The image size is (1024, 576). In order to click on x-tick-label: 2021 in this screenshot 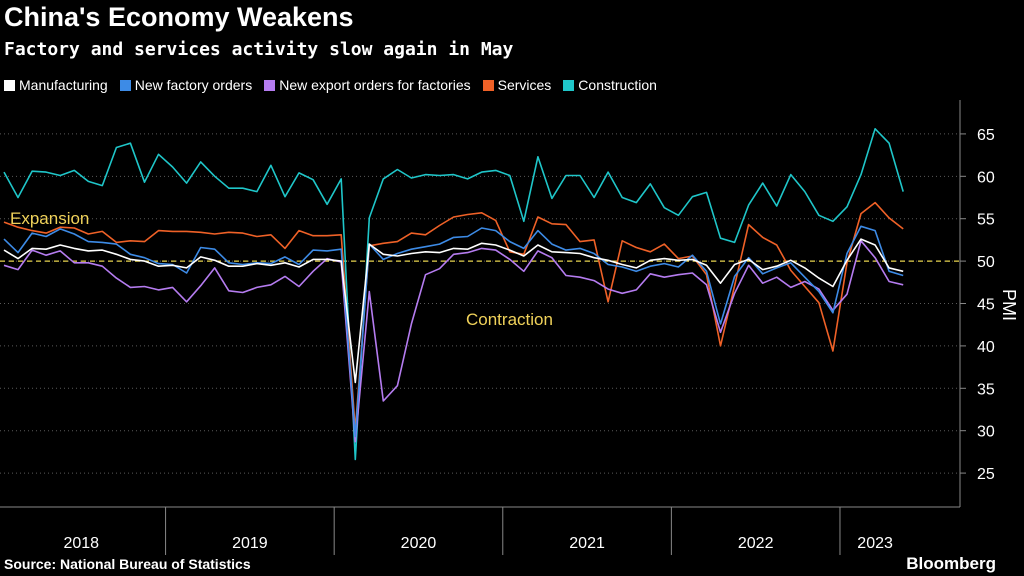, I will do `click(587, 543)`.